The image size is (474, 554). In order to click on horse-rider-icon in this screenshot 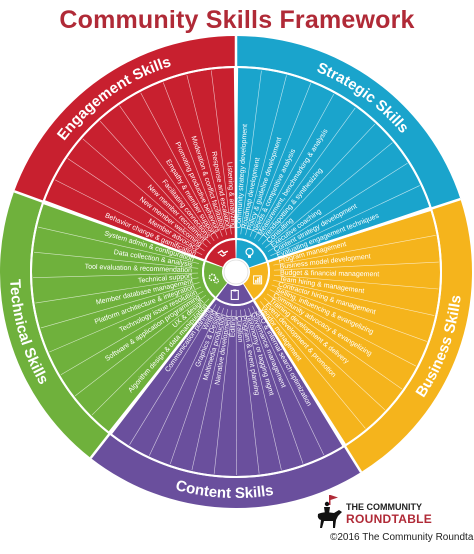, I will do `click(329, 511)`.